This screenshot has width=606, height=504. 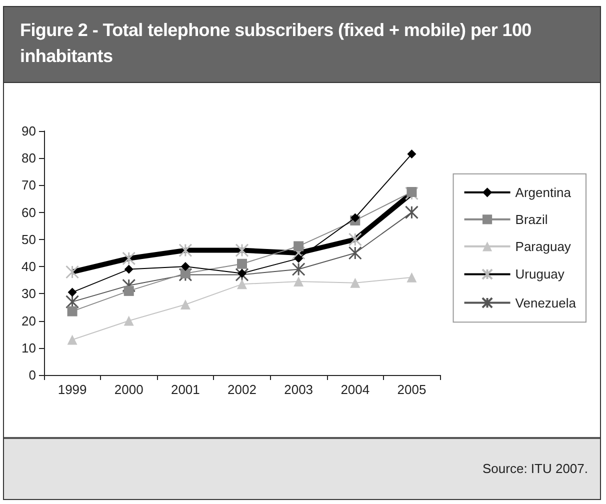 I want to click on legend-label: Paraguay, so click(x=543, y=246).